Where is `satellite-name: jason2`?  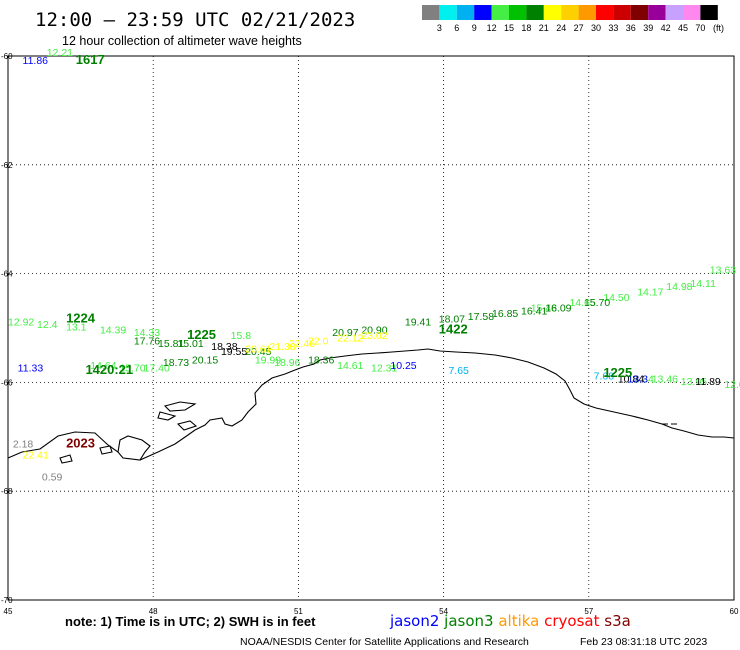
satellite-name: jason2 is located at coordinates (414, 621).